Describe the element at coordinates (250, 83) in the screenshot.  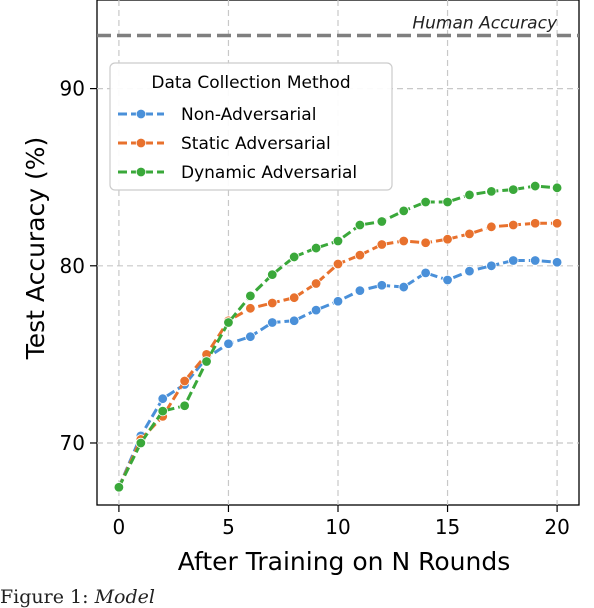
I see `legend-title: Data Collection Method` at that location.